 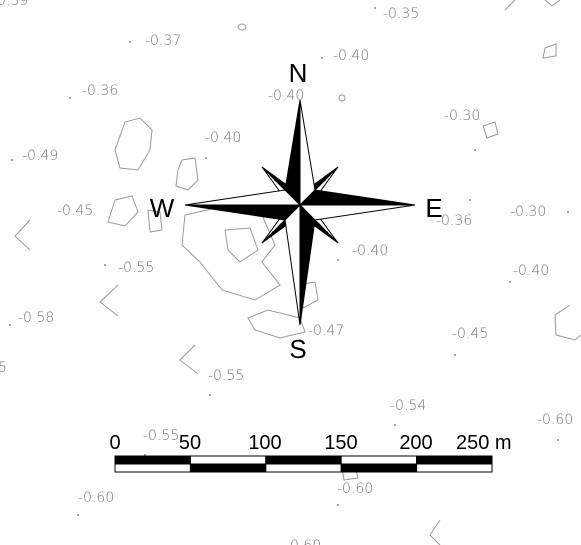 What do you see at coordinates (297, 349) in the screenshot?
I see `compass-south: S` at bounding box center [297, 349].